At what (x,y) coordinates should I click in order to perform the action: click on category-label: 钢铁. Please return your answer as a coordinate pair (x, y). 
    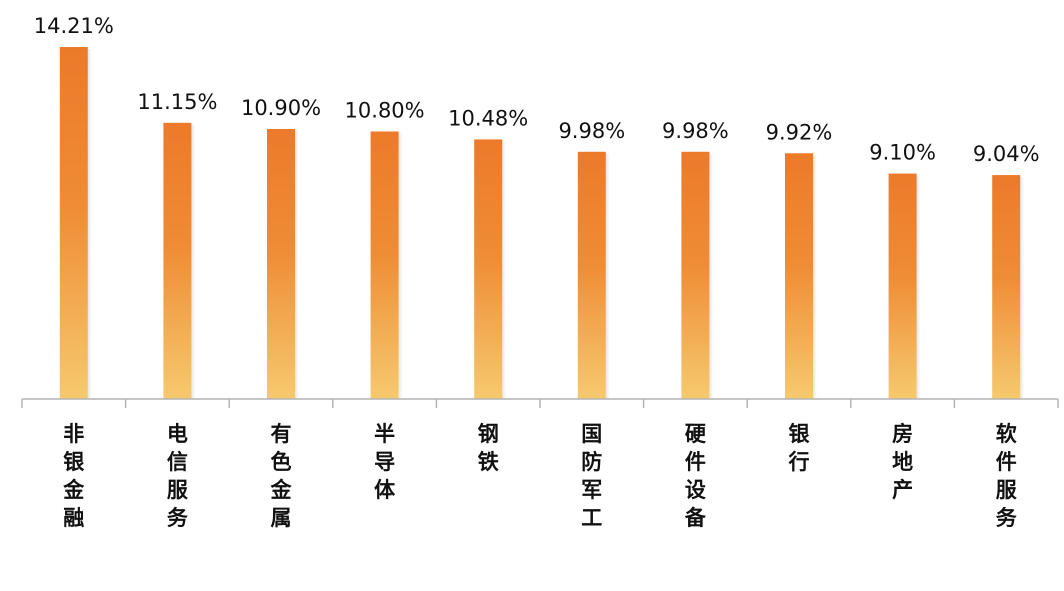
    Looking at the image, I should click on (488, 448).